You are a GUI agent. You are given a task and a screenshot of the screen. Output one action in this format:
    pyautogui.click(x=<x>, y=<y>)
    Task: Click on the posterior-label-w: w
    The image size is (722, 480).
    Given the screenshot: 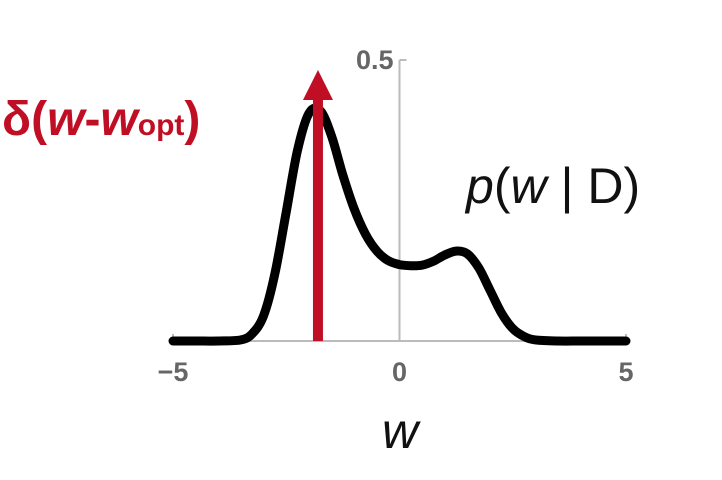 What is the action you would take?
    pyautogui.click(x=529, y=186)
    